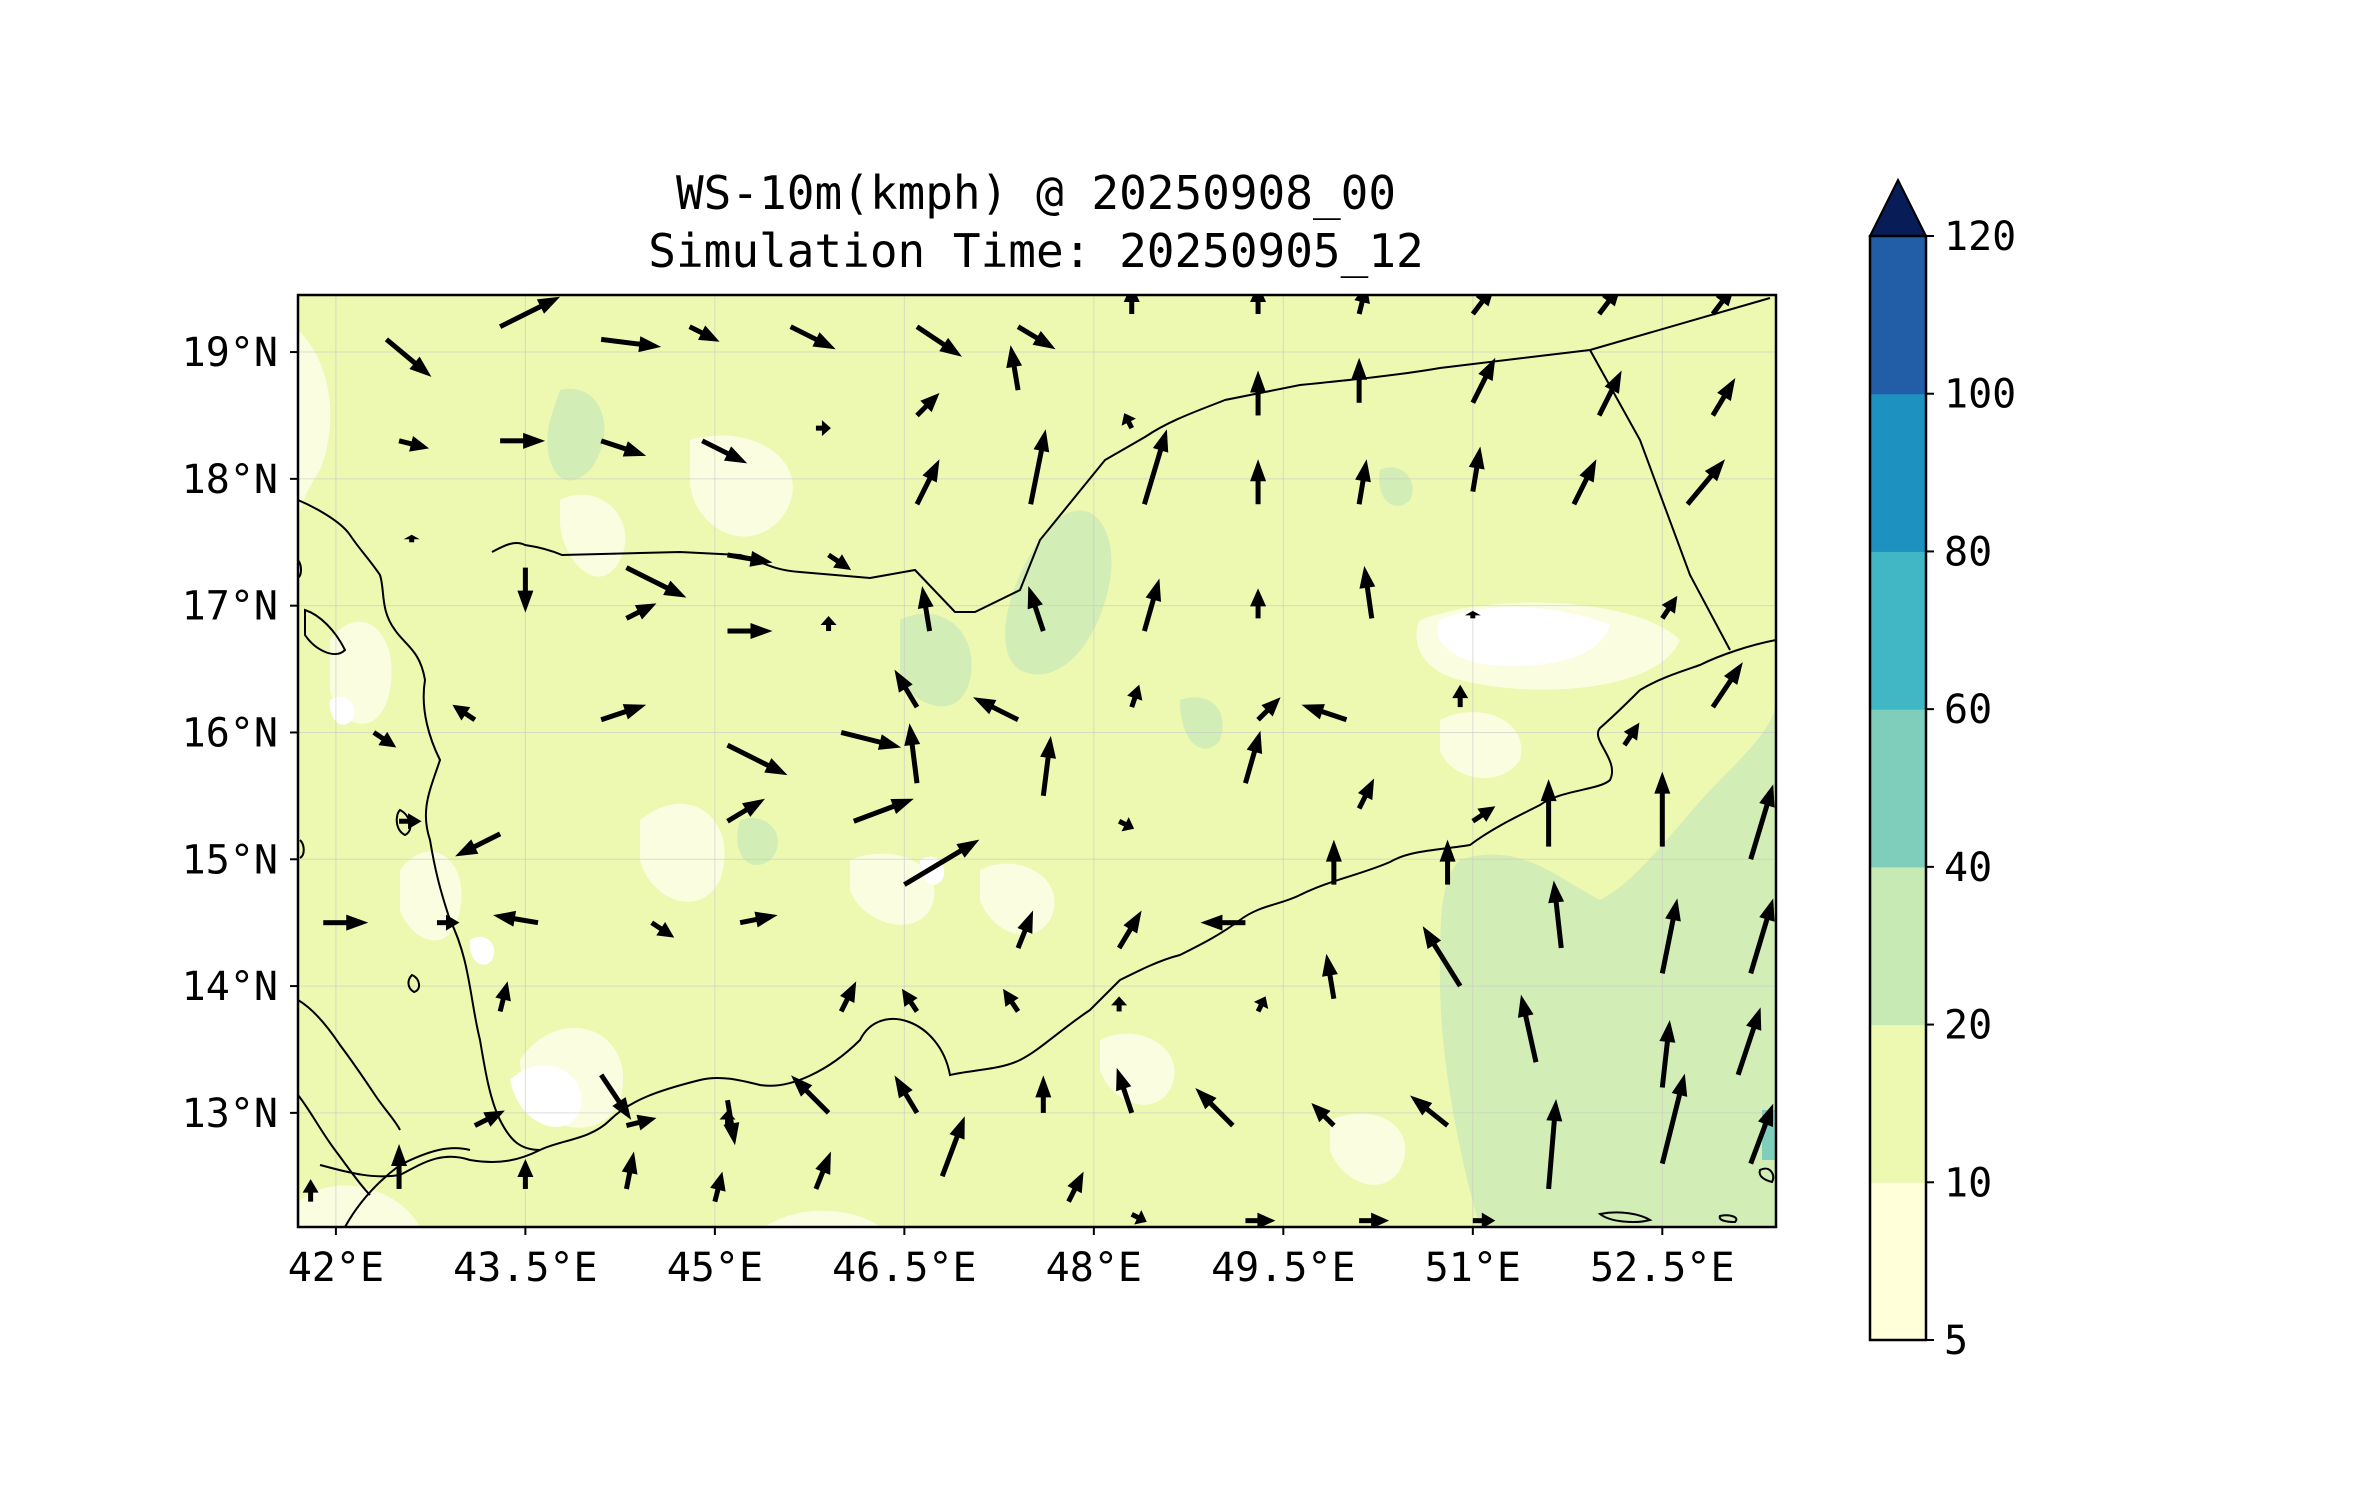  Describe the element at coordinates (1662, 1268) in the screenshot. I see `x-tick-label: 52.5°E` at that location.